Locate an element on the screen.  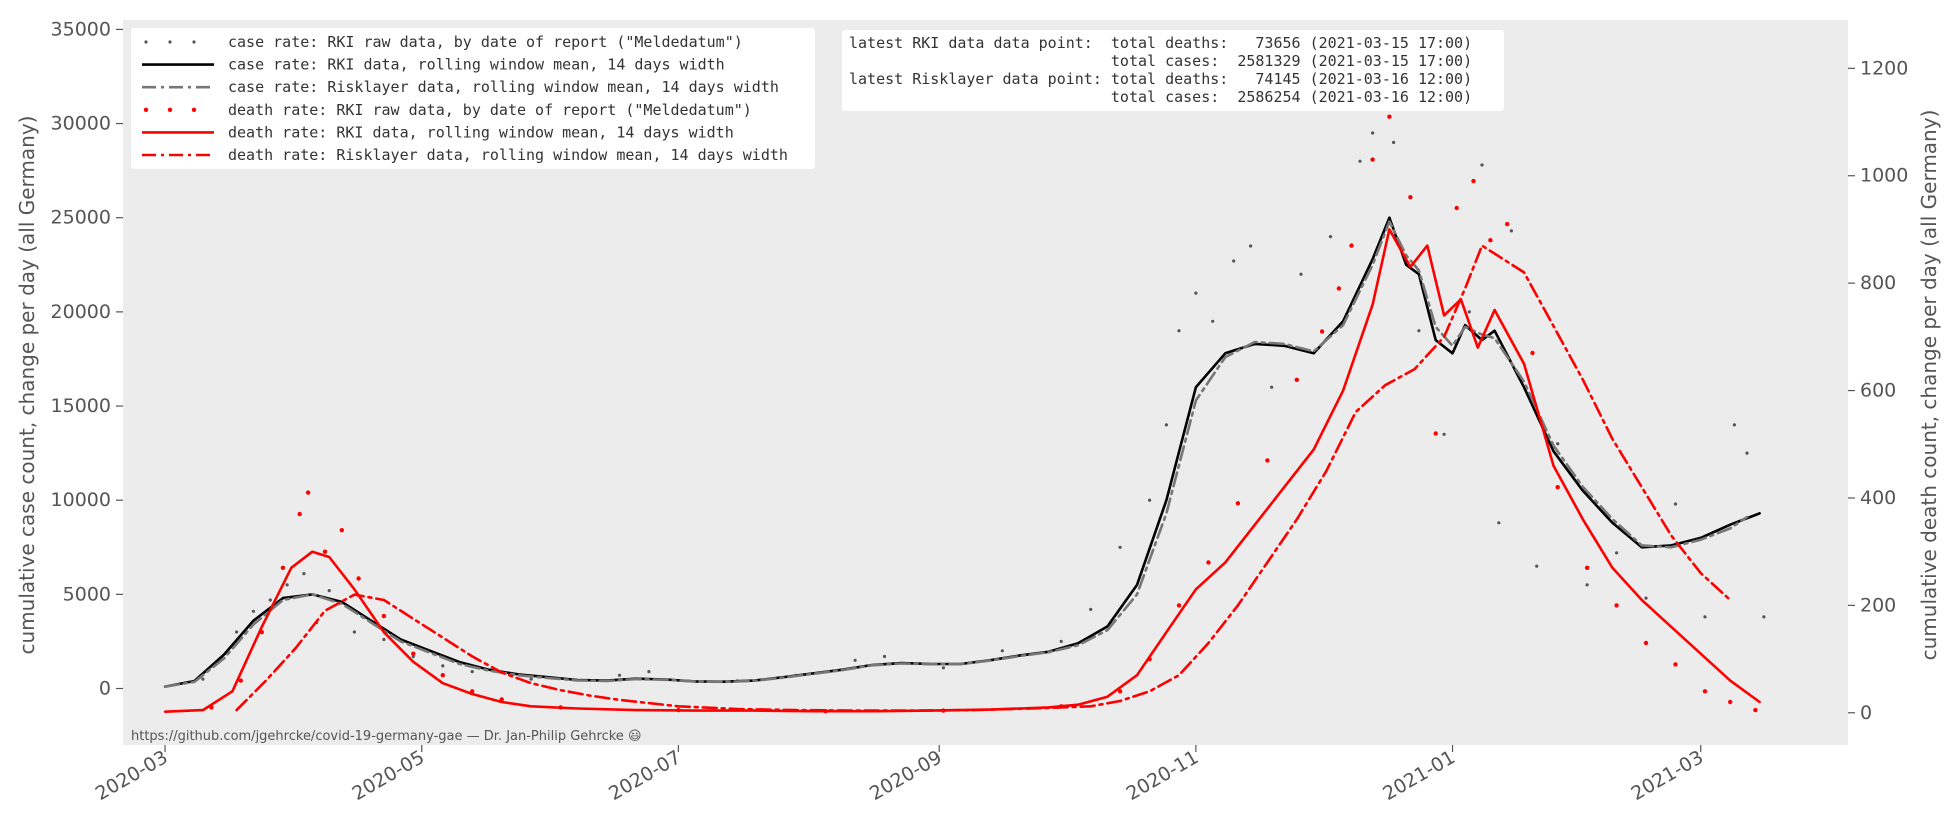
y-tick-label-3: 15000 is located at coordinates (81, 406).